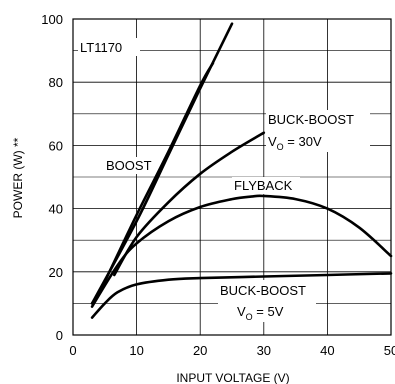 The height and width of the screenshot is (384, 395). Describe the element at coordinates (72, 350) in the screenshot. I see `x-tick-label: 0` at that location.